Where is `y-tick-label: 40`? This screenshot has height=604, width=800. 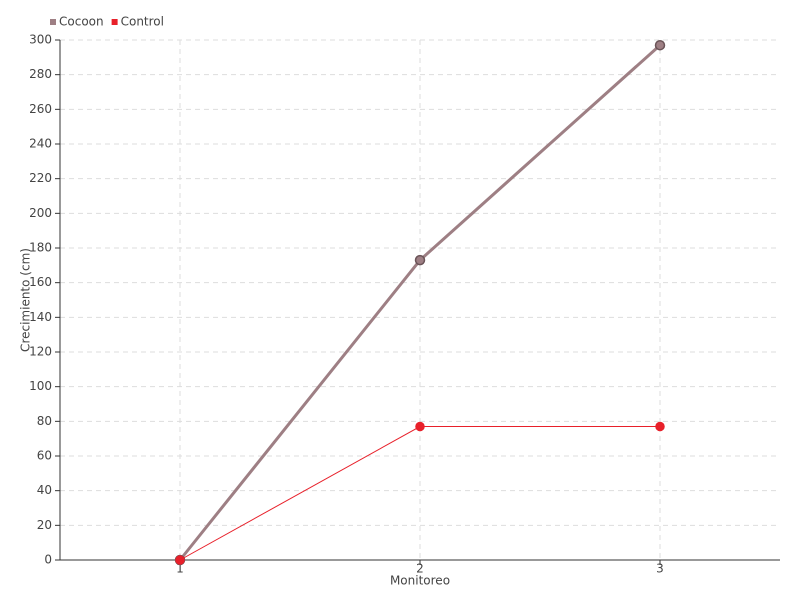 y-tick-label: 40 is located at coordinates (44, 490).